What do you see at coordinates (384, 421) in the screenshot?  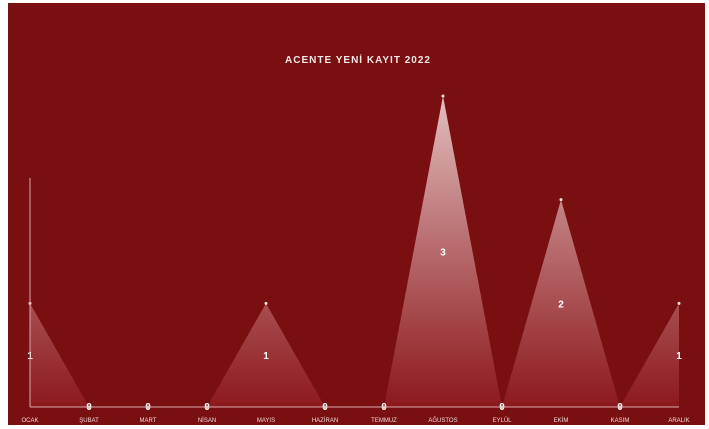 I see `x-tick-label: TEMMUZ` at bounding box center [384, 421].